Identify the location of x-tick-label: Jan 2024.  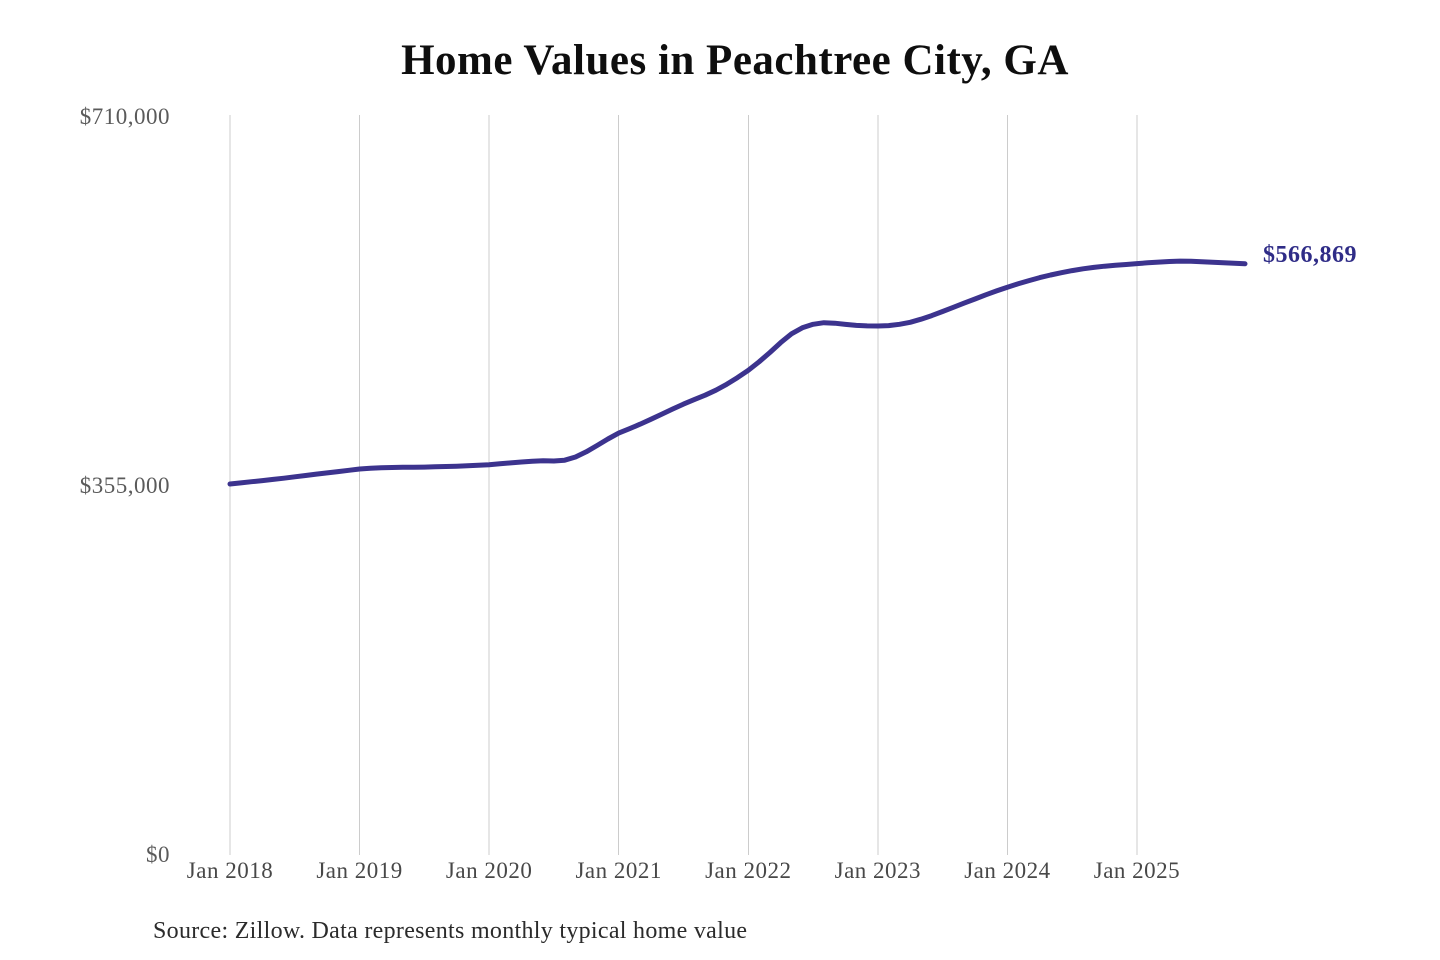
(1007, 870).